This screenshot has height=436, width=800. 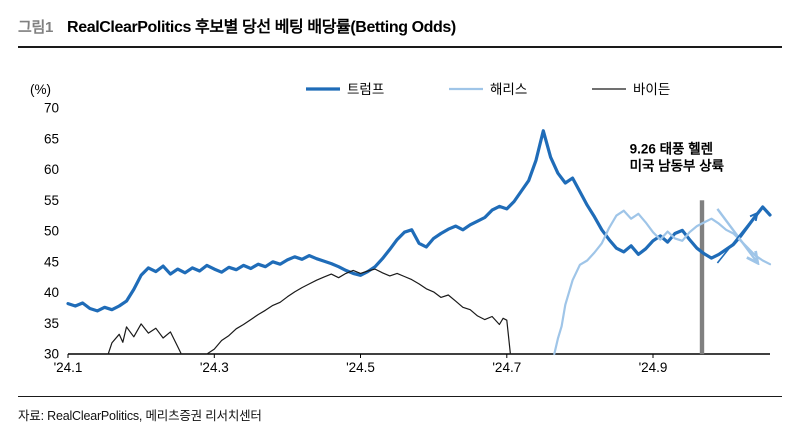 What do you see at coordinates (653, 367) in the screenshot?
I see `svg-text: '24.9` at bounding box center [653, 367].